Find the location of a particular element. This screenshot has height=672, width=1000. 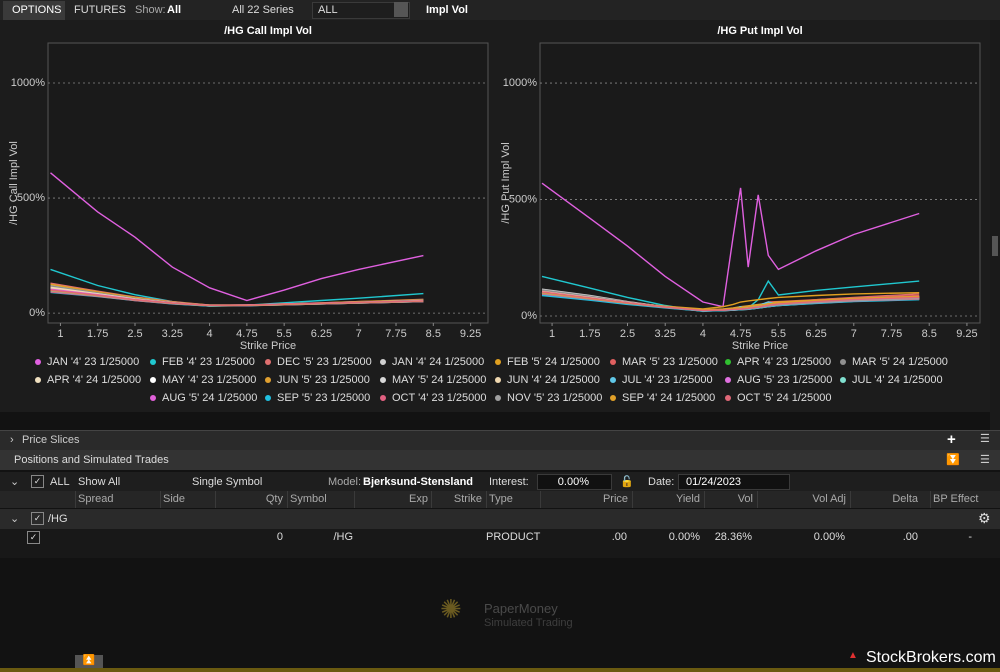

column-header: Strike is located at coordinates (457, 499).